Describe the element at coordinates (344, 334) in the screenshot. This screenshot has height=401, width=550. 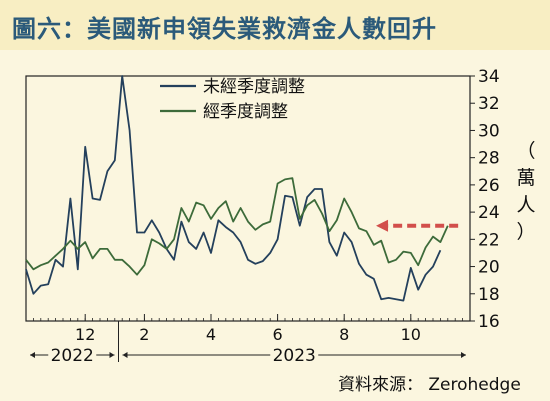
I see `x-tick-label: 8` at that location.